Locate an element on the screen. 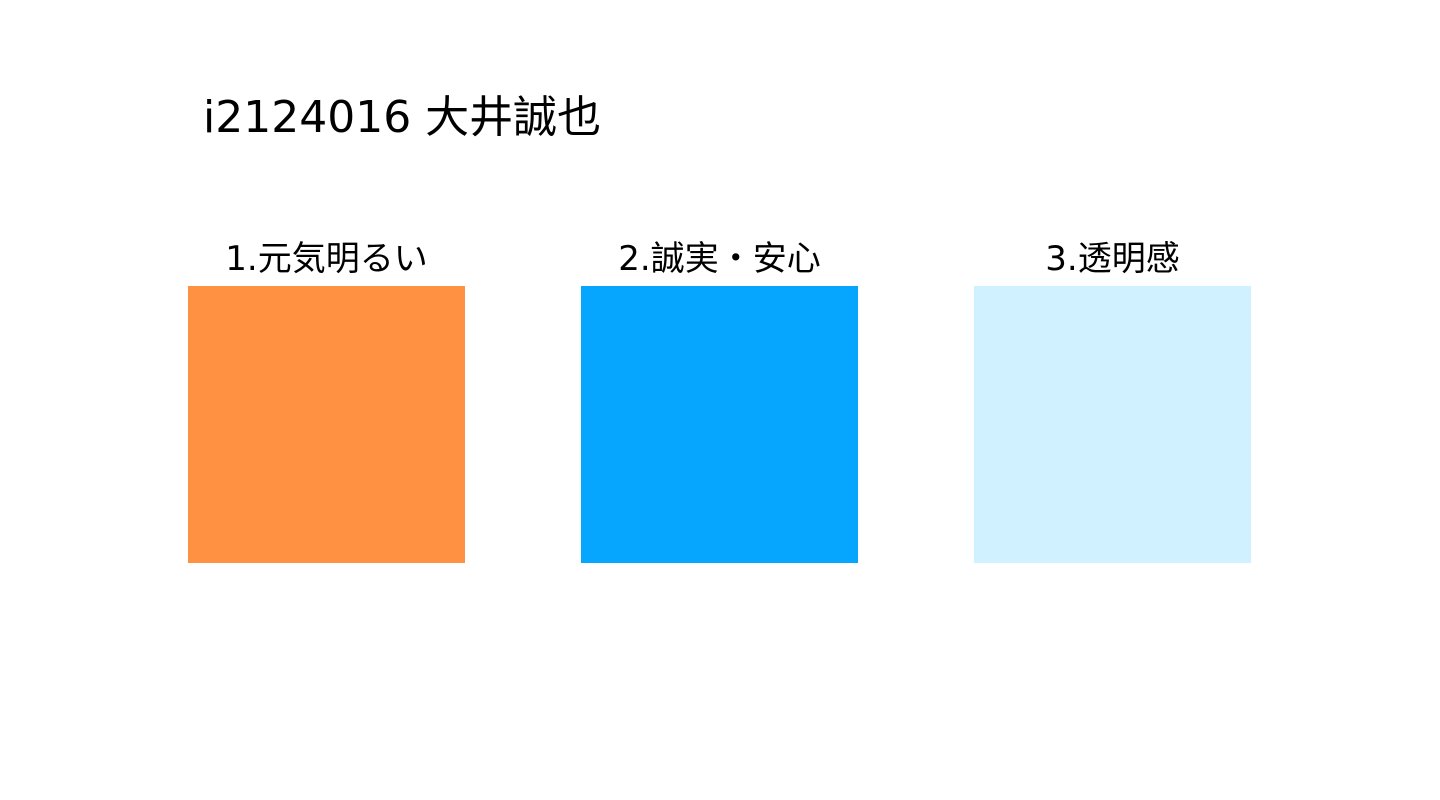 The width and height of the screenshot is (1440, 800). swatch-group-2: 2.誠実・安心 is located at coordinates (719, 397).